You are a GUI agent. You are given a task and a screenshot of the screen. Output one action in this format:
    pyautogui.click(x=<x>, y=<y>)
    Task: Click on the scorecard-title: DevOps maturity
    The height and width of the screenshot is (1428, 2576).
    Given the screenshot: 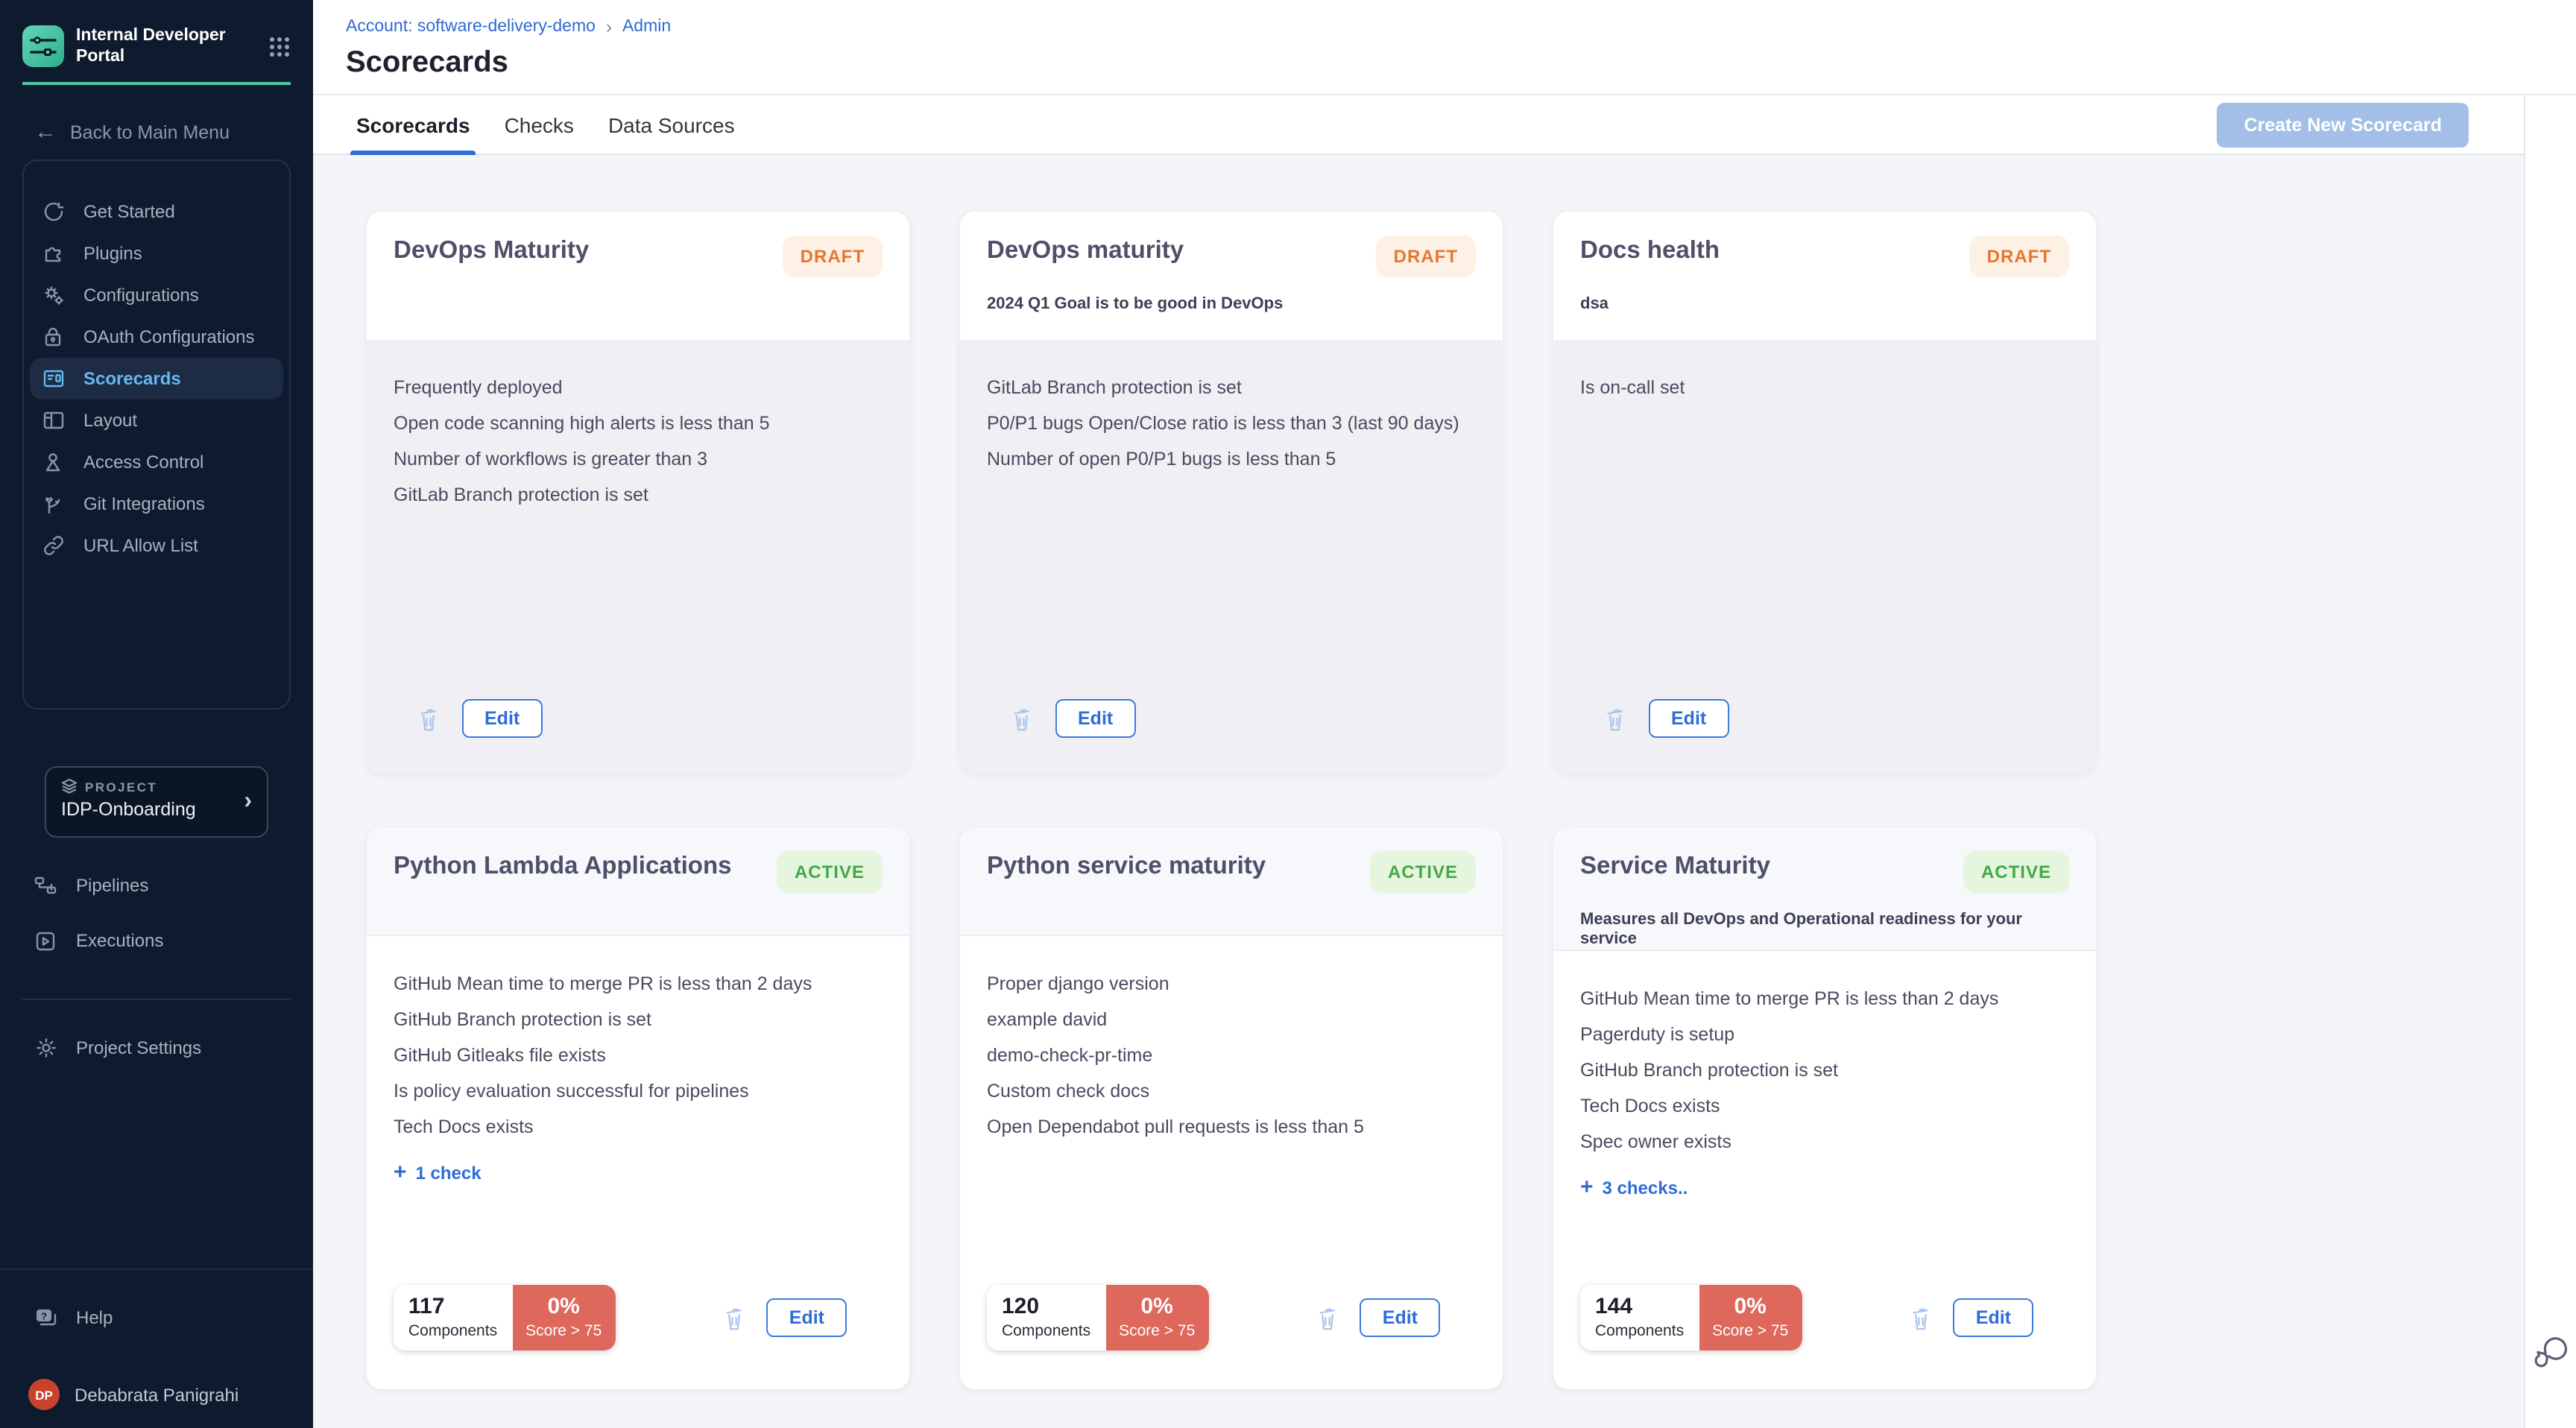 What is the action you would take?
    pyautogui.click(x=1085, y=250)
    